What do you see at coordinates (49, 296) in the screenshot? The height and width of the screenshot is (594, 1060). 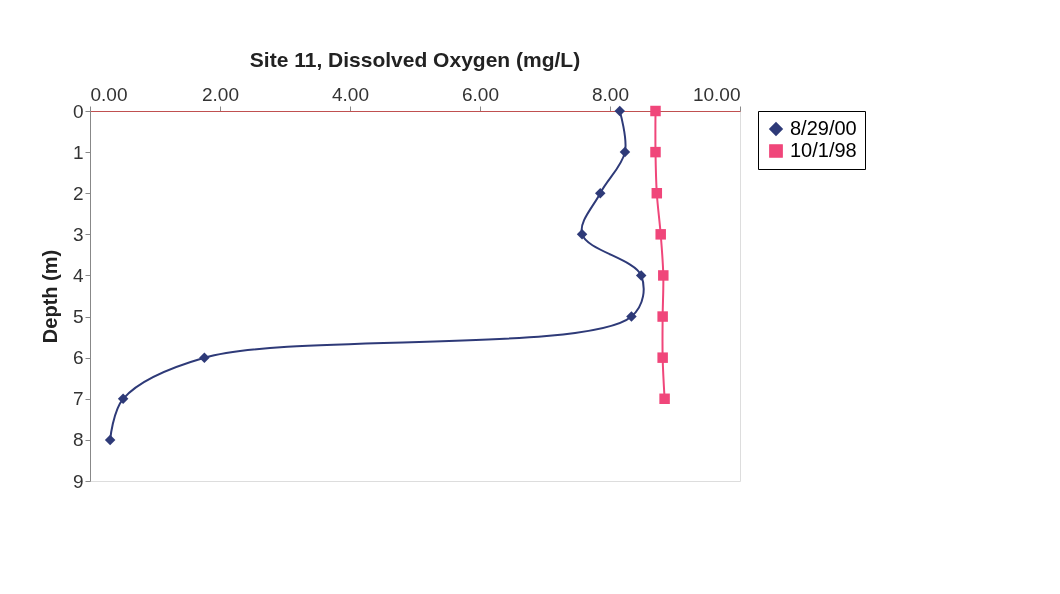 I see `y-axis-title: Depth (m)` at bounding box center [49, 296].